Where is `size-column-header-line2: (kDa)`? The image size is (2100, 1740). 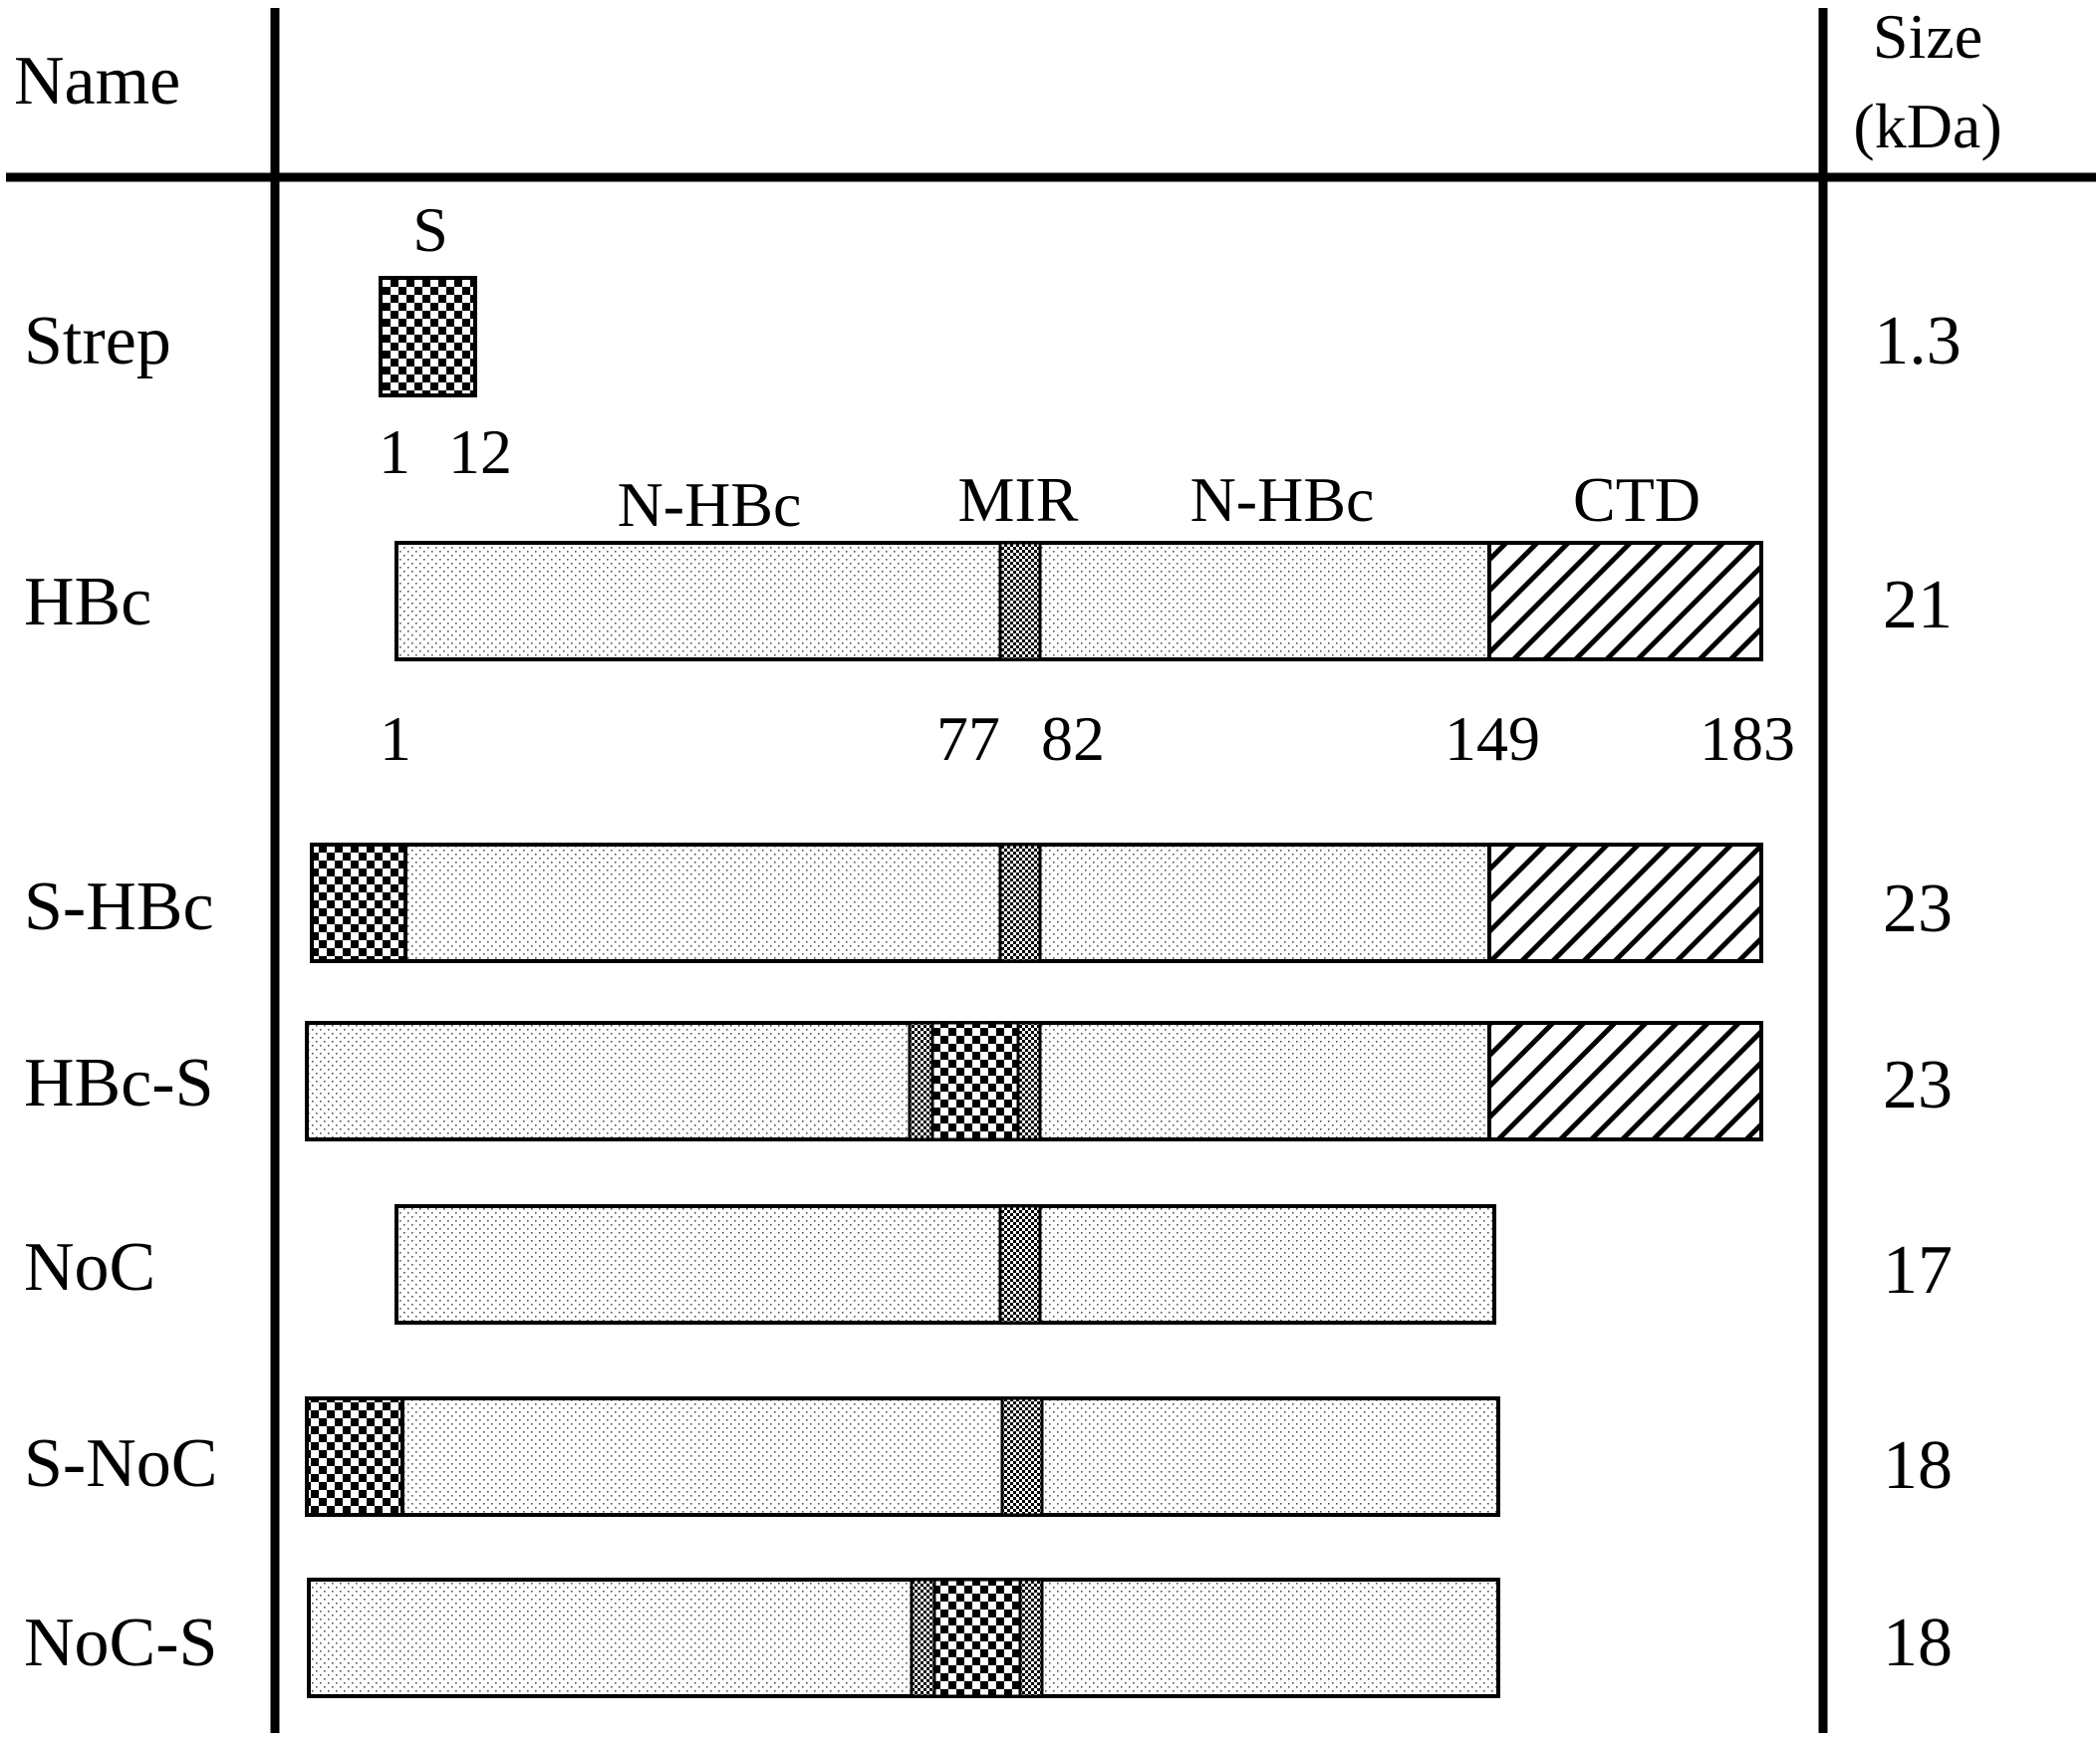 size-column-header-line2: (kDa) is located at coordinates (1927, 126).